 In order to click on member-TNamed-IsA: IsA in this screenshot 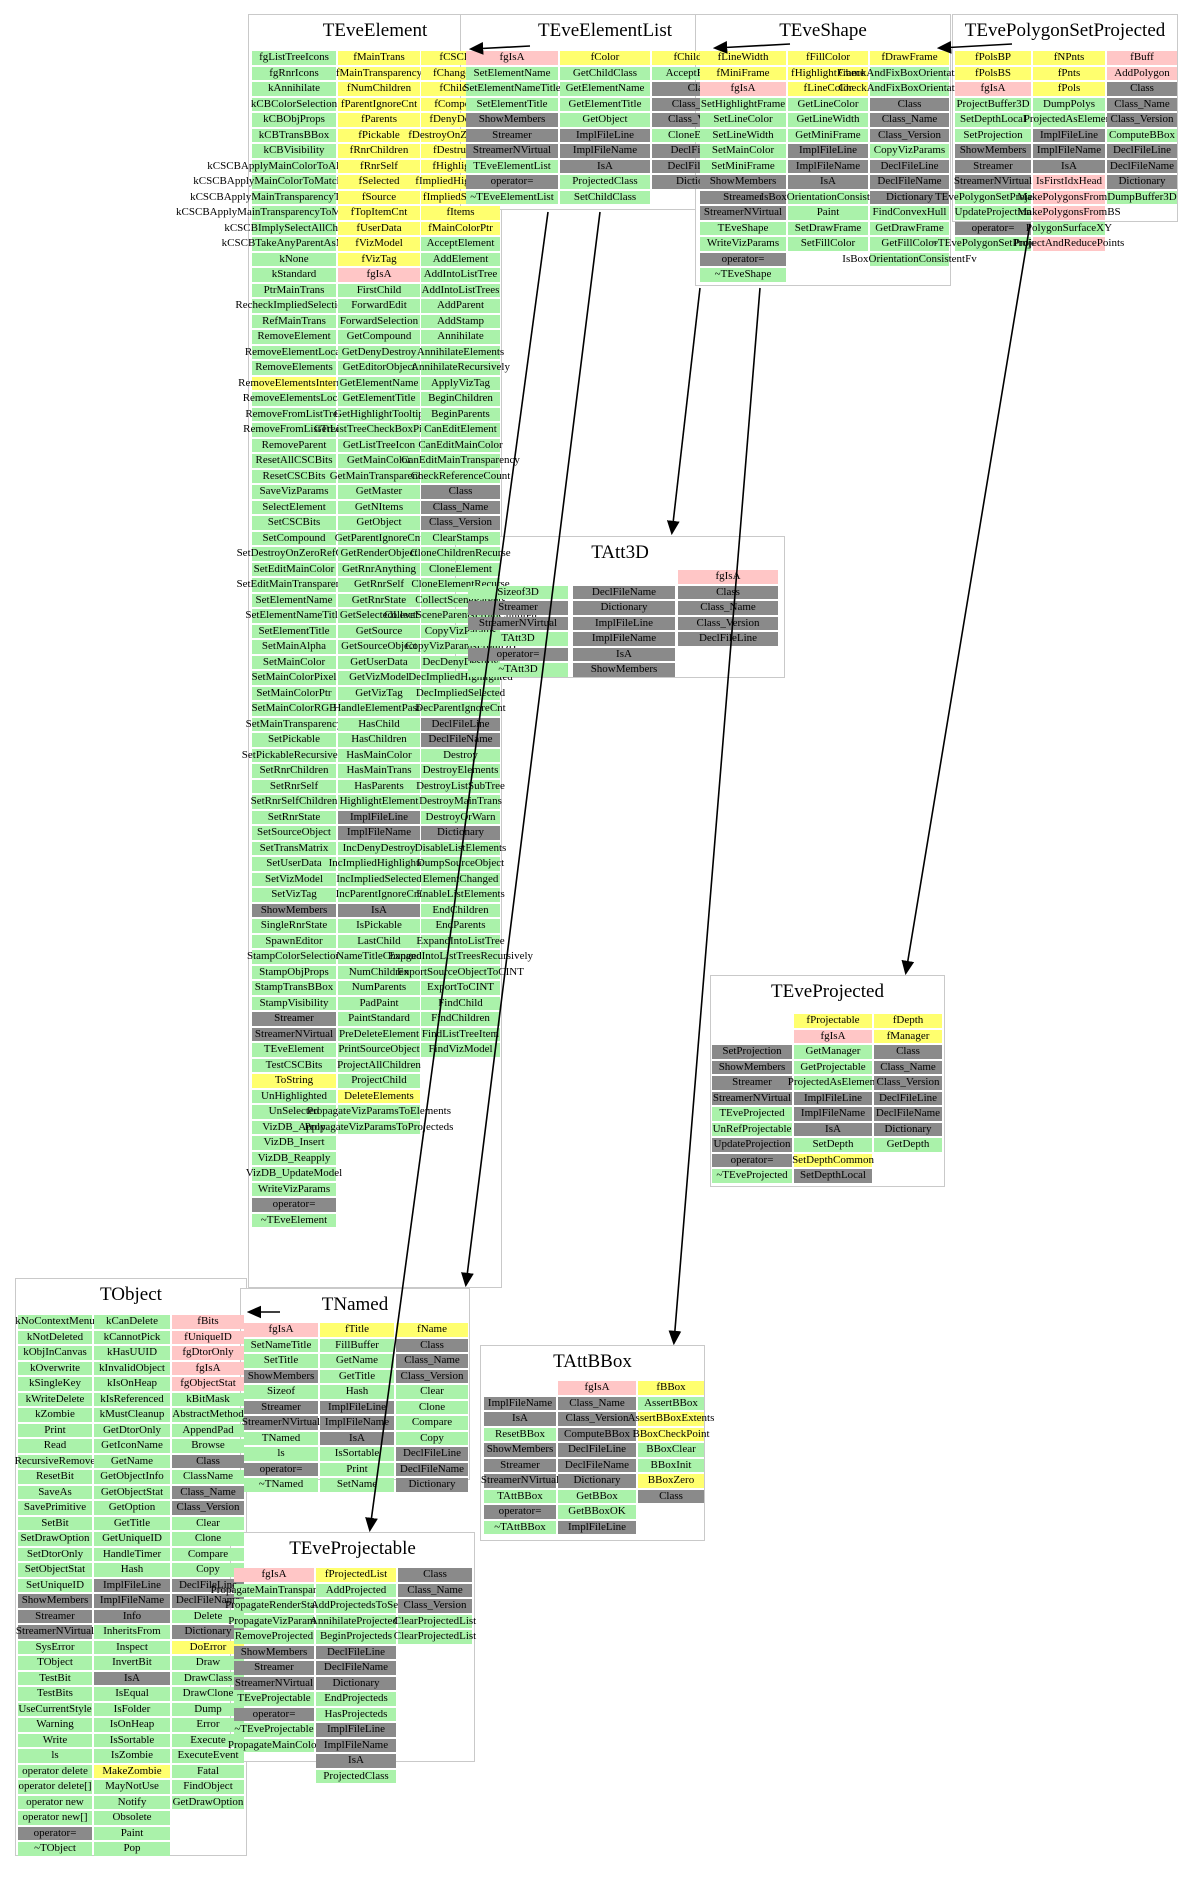, I will do `click(357, 1438)`.